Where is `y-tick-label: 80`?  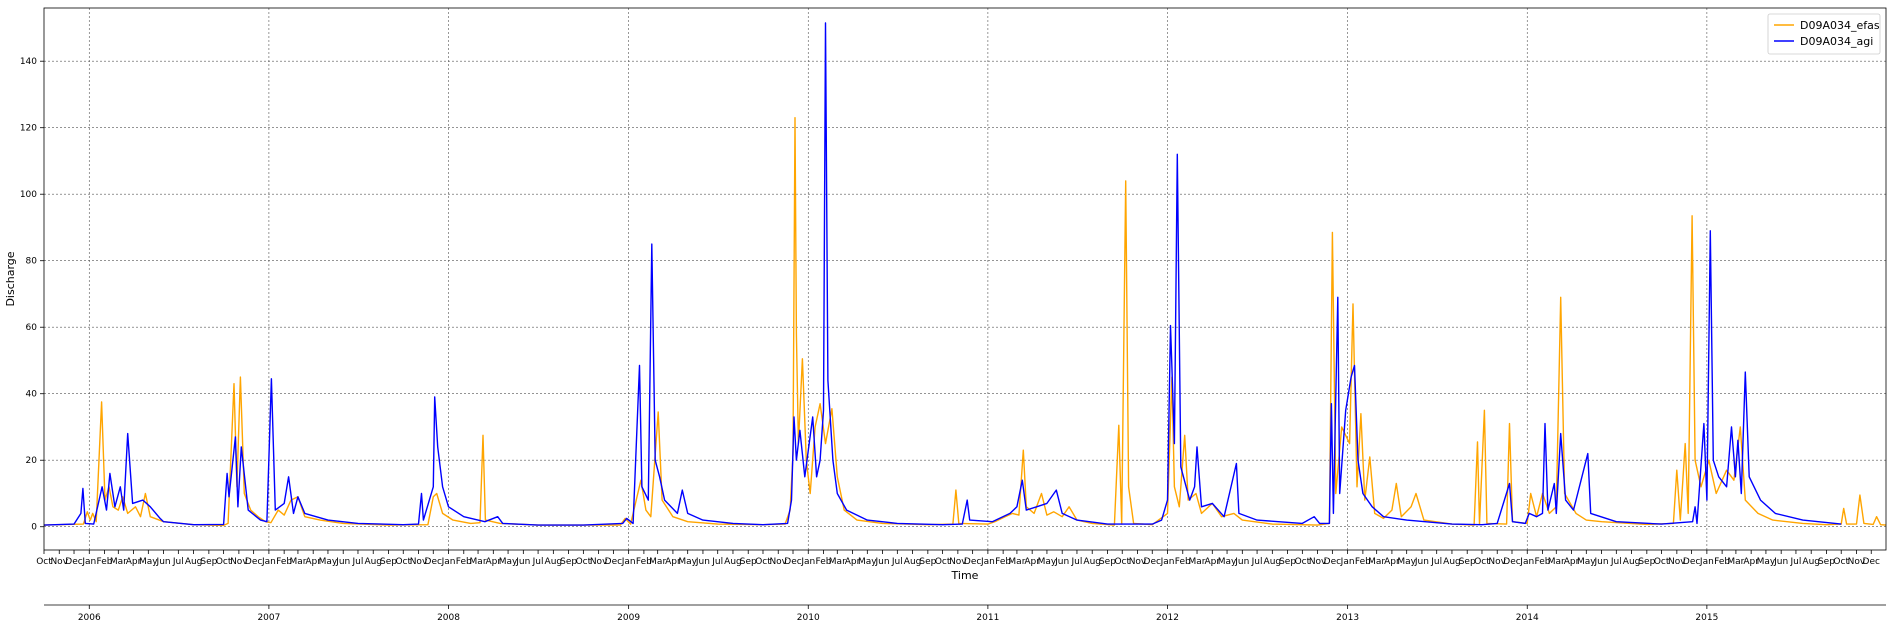 y-tick-label: 80 is located at coordinates (32, 262).